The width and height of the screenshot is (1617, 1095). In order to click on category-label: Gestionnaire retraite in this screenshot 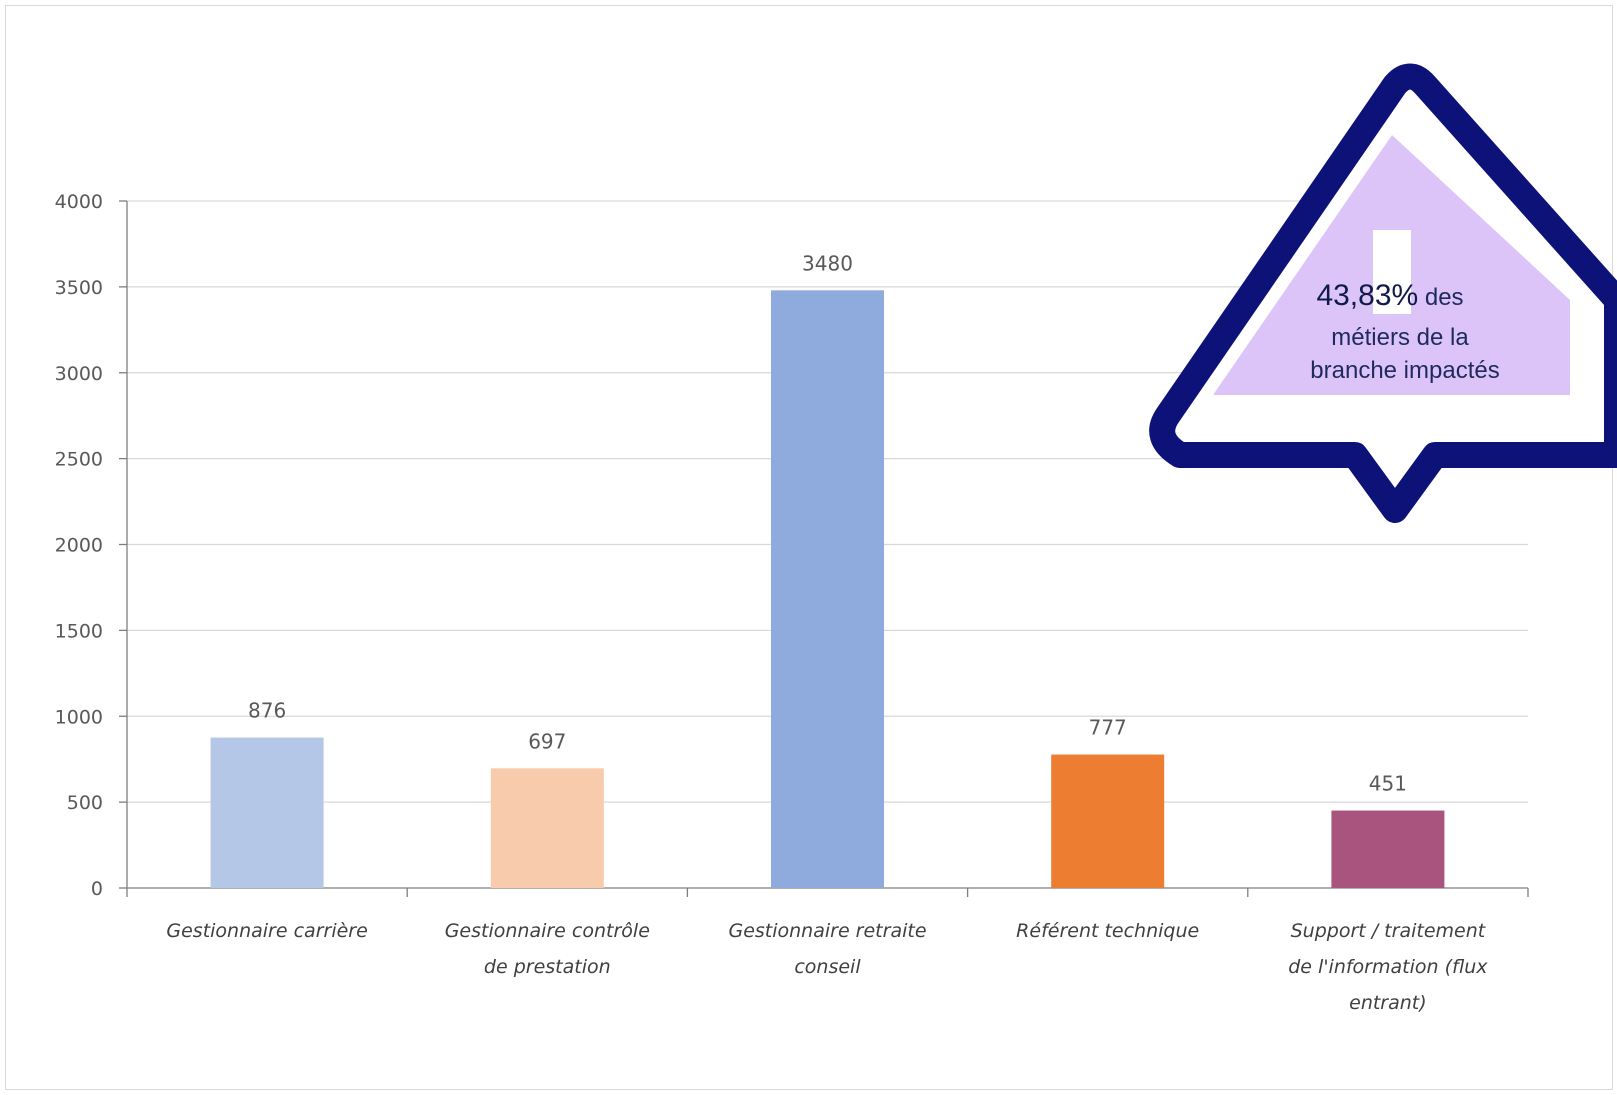, I will do `click(827, 931)`.